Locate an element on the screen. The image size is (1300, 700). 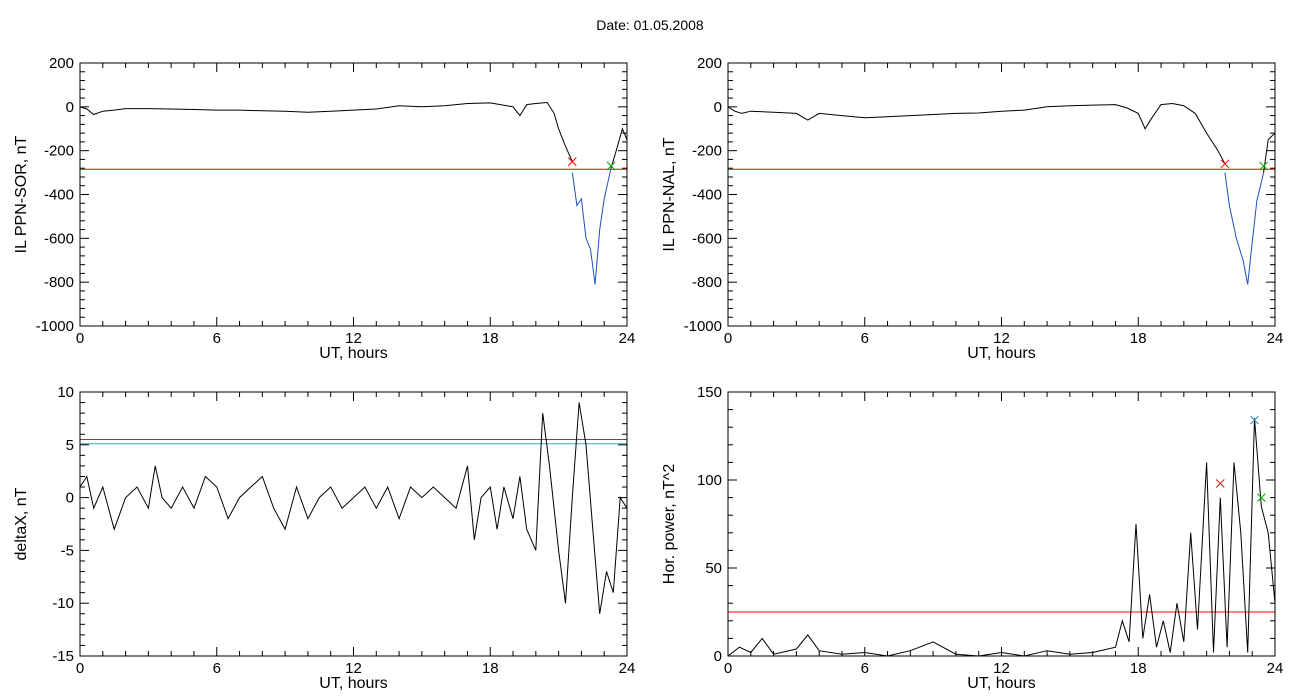
y-tick-label: 50 is located at coordinates (713, 568).